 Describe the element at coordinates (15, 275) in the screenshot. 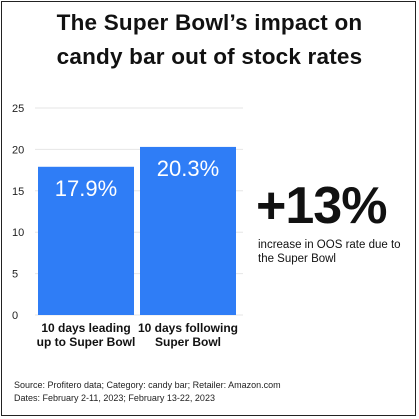

I see `y-tick-label: 5` at that location.